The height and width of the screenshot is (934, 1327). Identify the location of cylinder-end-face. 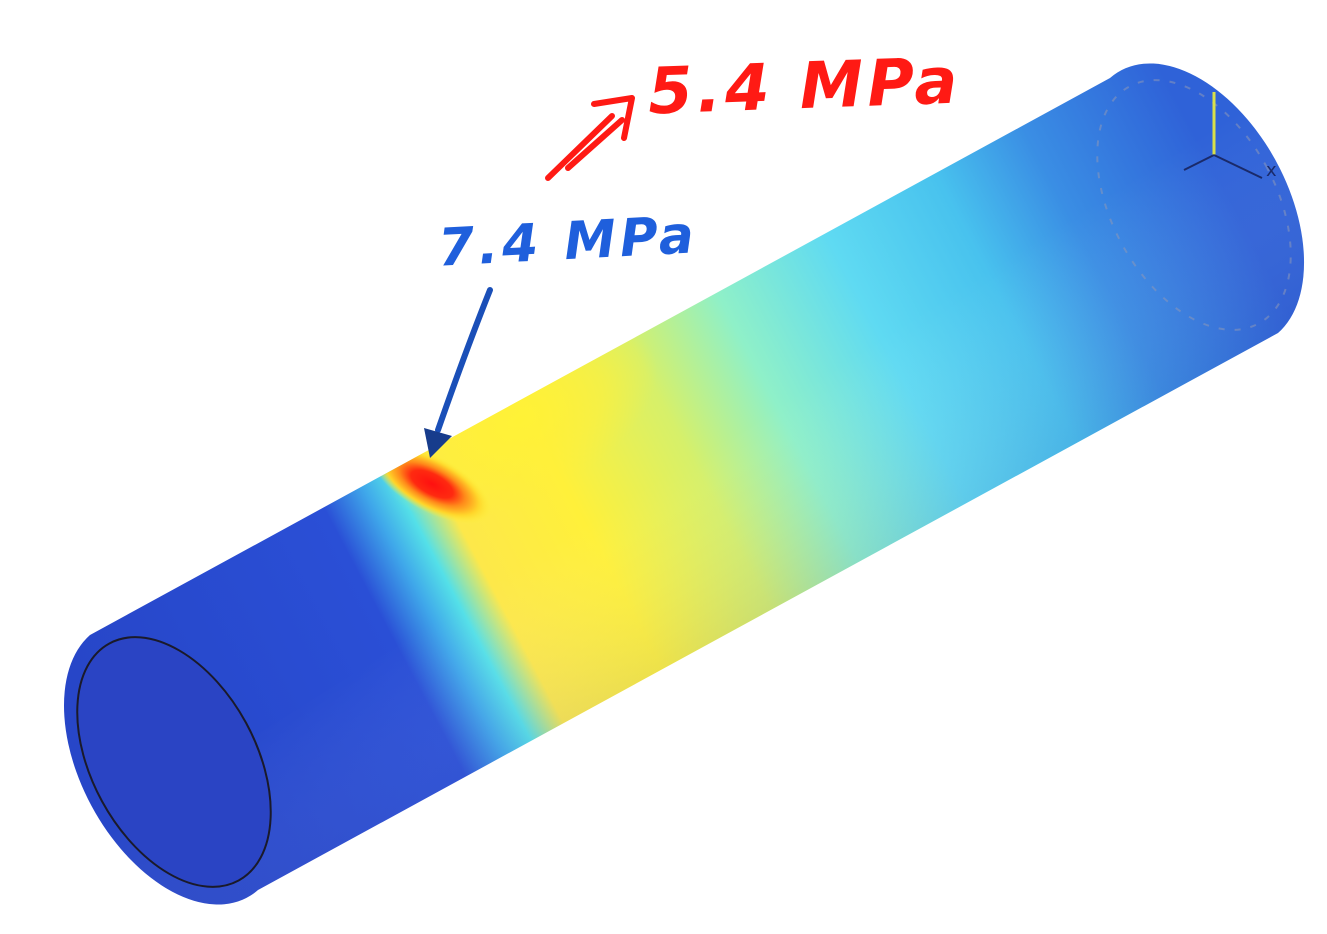
(174, 762).